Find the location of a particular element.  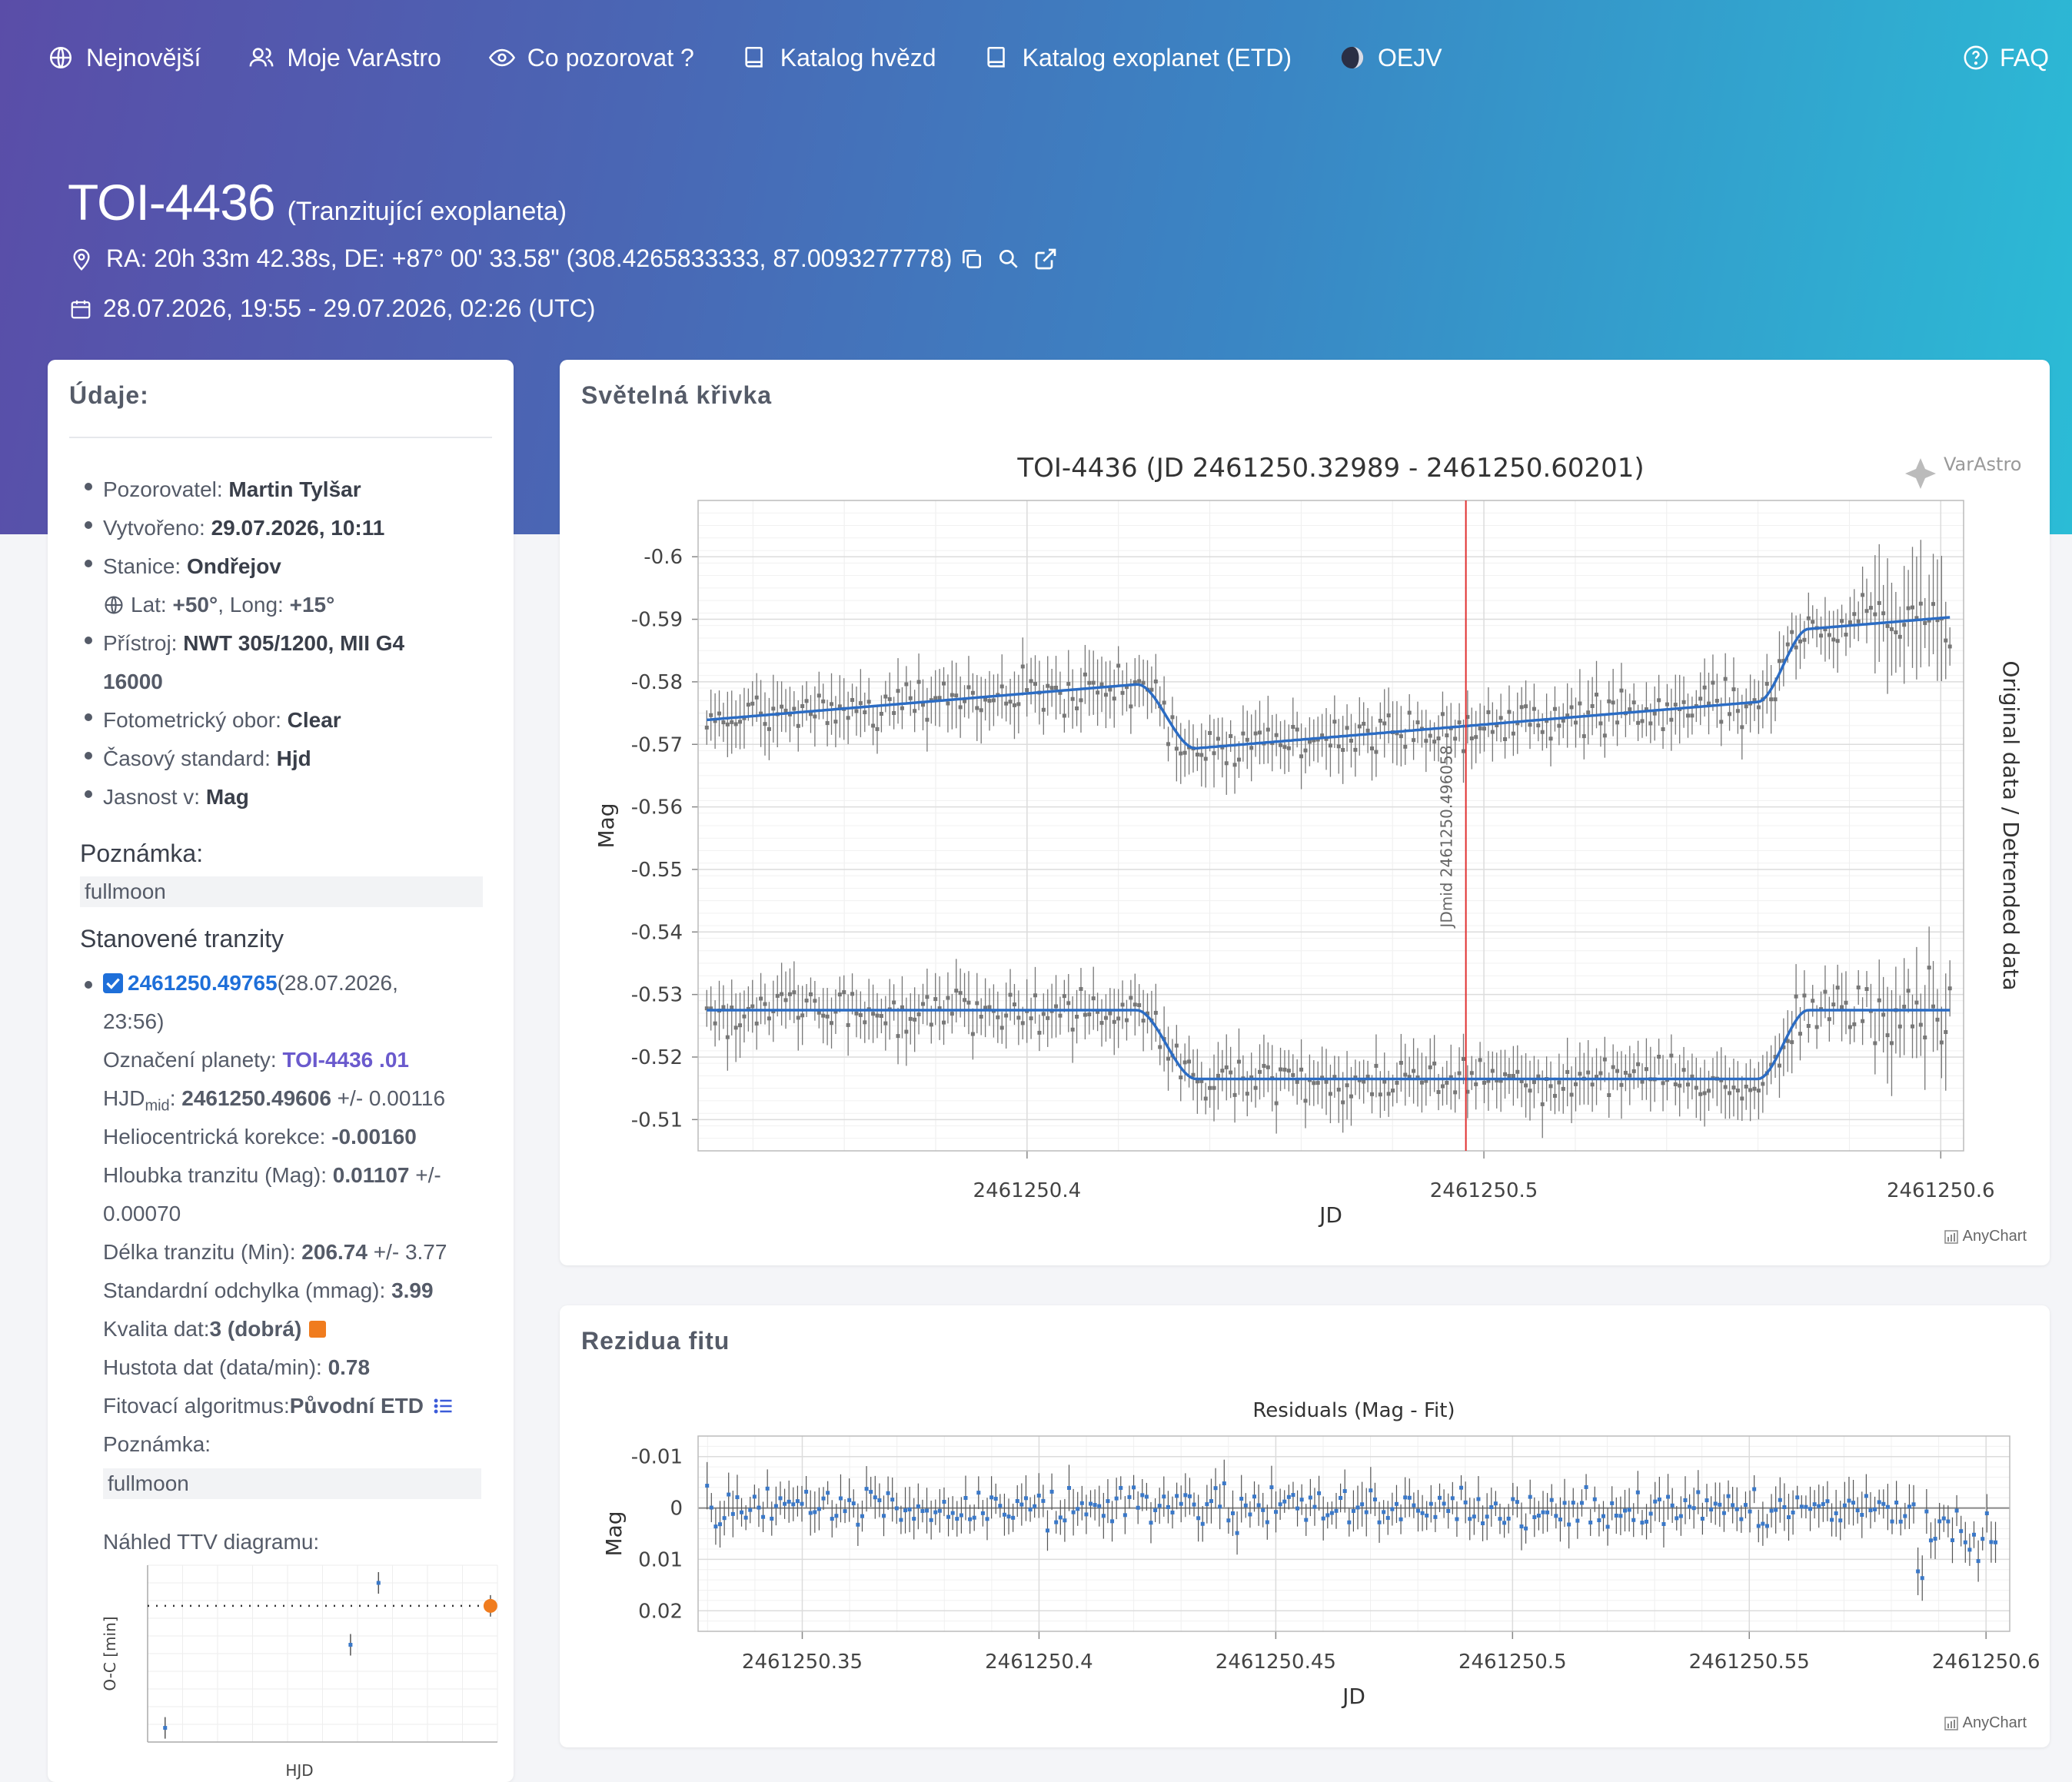

details-title: Údaje: is located at coordinates (109, 395).